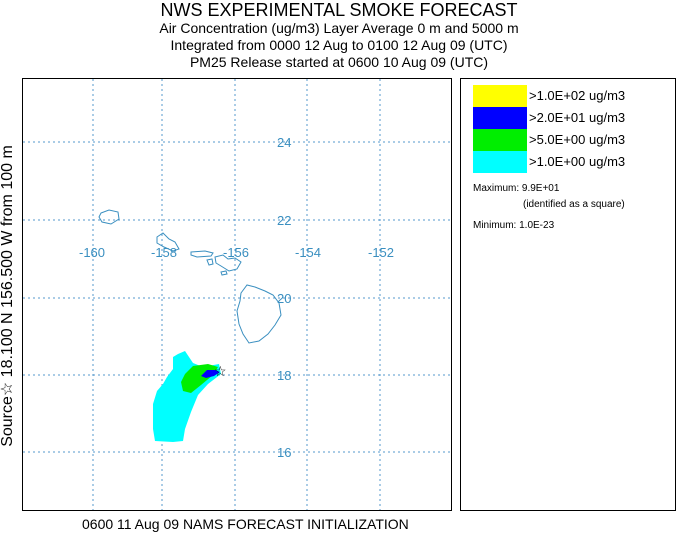 This screenshot has height=536, width=678. I want to click on lon-label: -160, so click(92, 252).